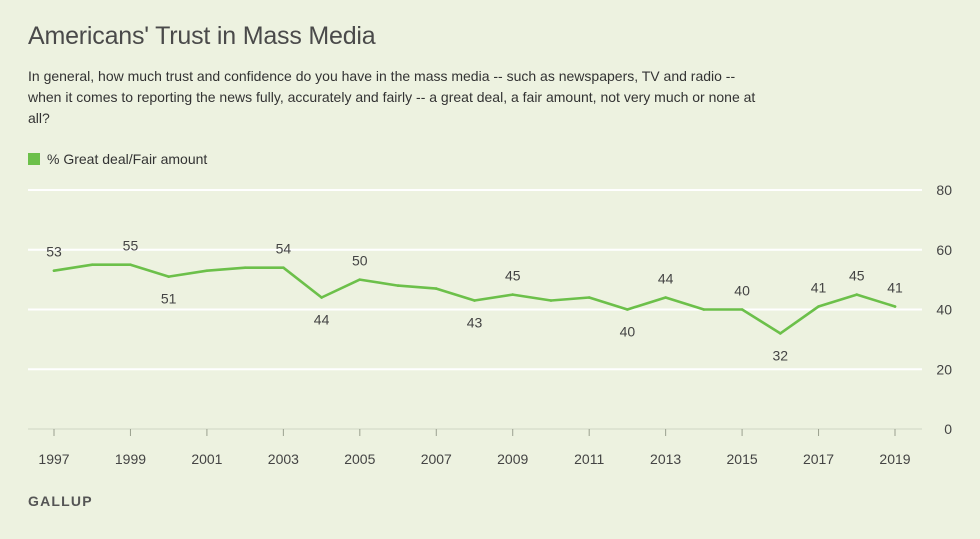 The height and width of the screenshot is (539, 980). I want to click on x-tick-label: 2017, so click(818, 459).